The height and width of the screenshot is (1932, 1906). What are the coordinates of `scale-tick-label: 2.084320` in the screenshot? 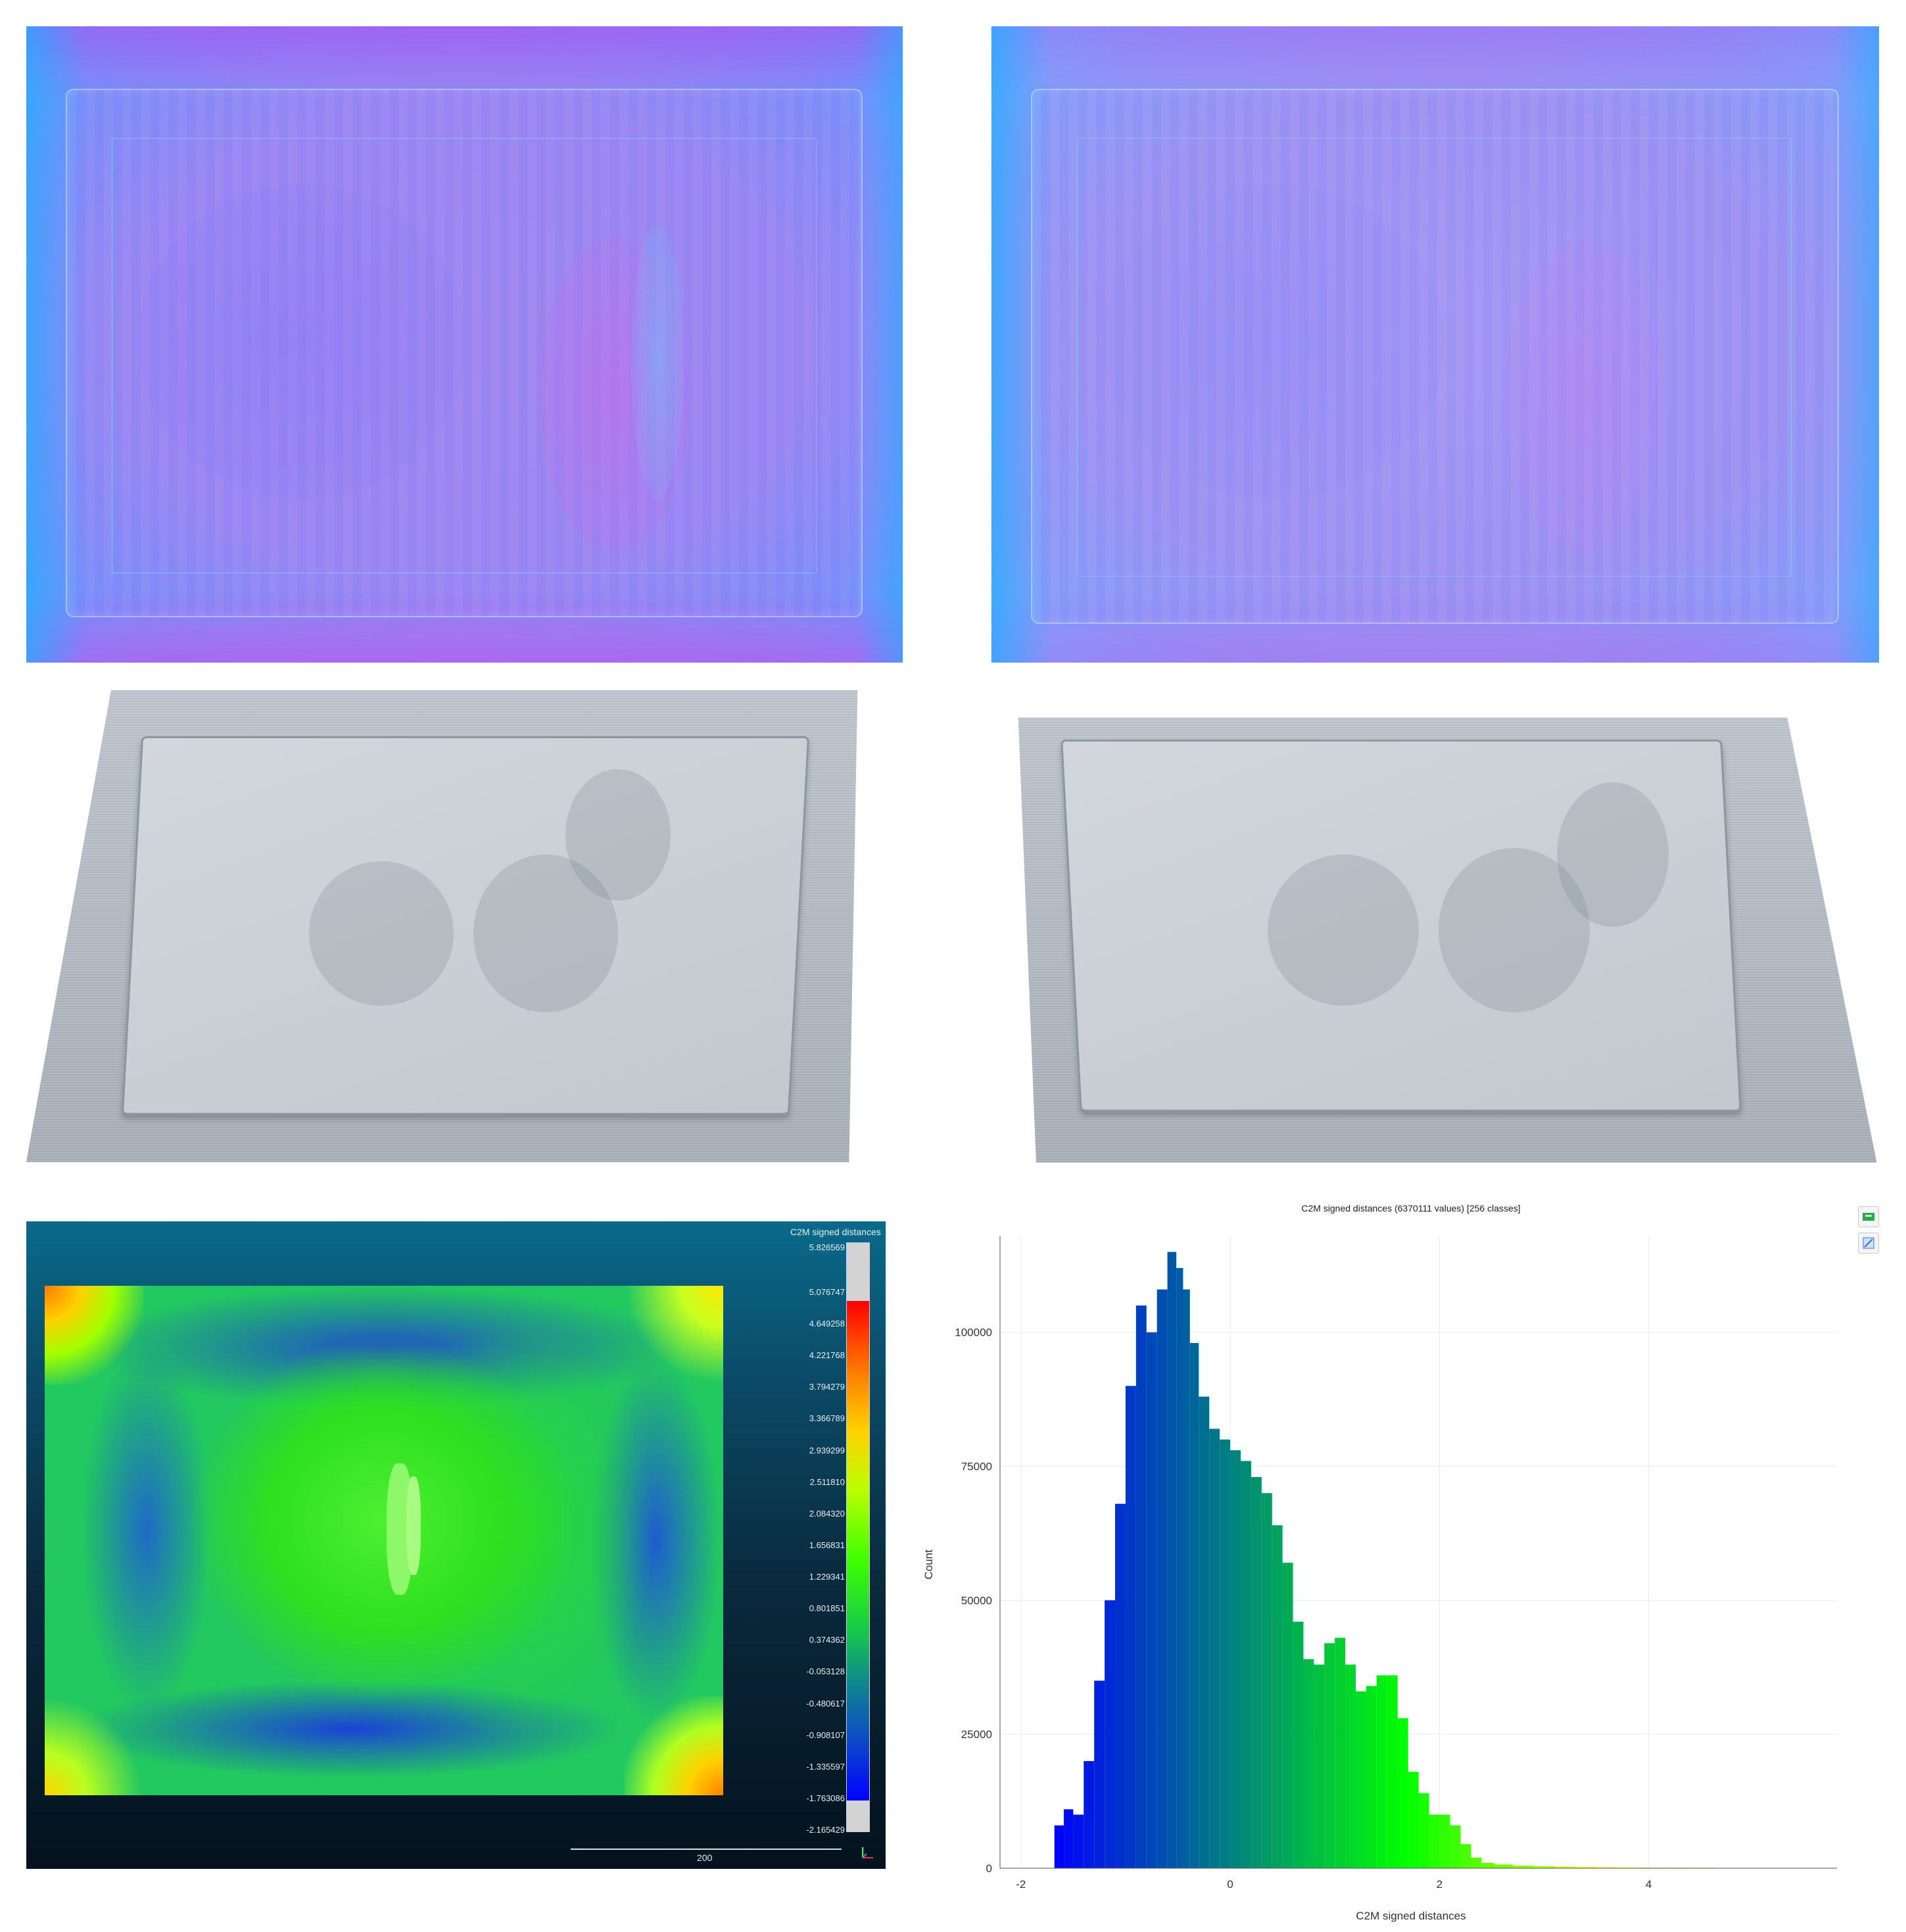 It's located at (827, 1514).